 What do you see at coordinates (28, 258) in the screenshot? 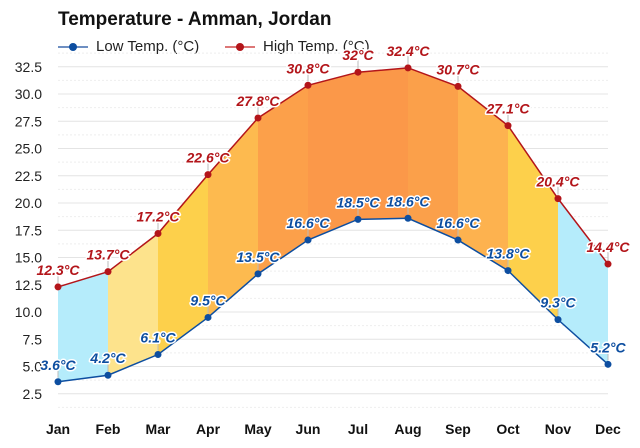
I see `y-tick-label: 15.0` at bounding box center [28, 258].